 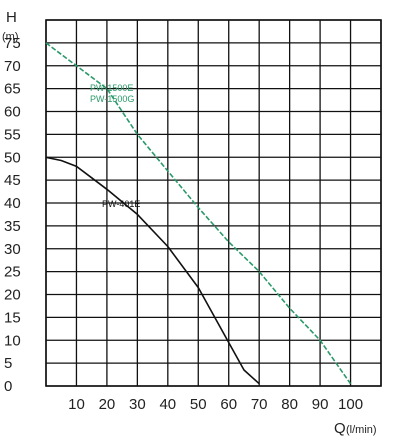 What do you see at coordinates (137, 404) in the screenshot?
I see `x-tick-label: 30` at bounding box center [137, 404].